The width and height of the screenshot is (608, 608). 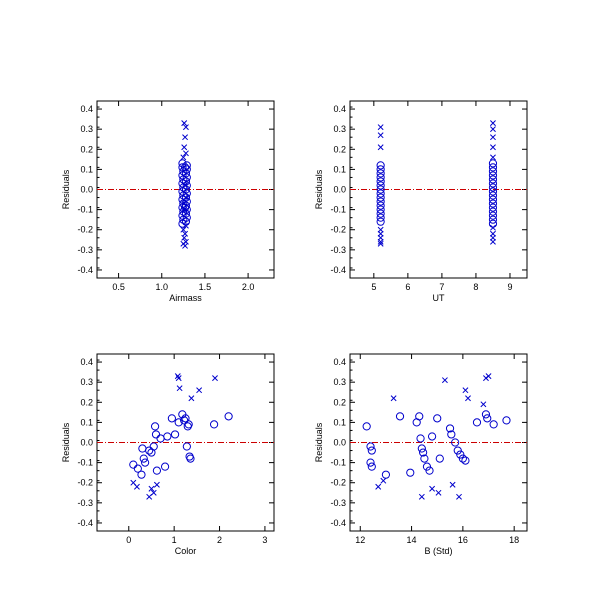 I want to click on x-axis-label: Airmass, so click(x=185, y=298).